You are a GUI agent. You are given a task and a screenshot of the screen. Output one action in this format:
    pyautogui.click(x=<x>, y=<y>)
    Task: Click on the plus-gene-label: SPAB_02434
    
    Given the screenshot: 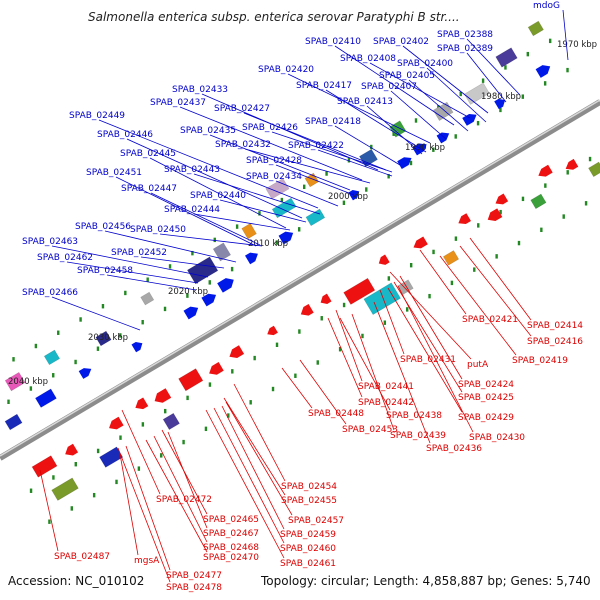 What is the action you would take?
    pyautogui.click(x=274, y=177)
    